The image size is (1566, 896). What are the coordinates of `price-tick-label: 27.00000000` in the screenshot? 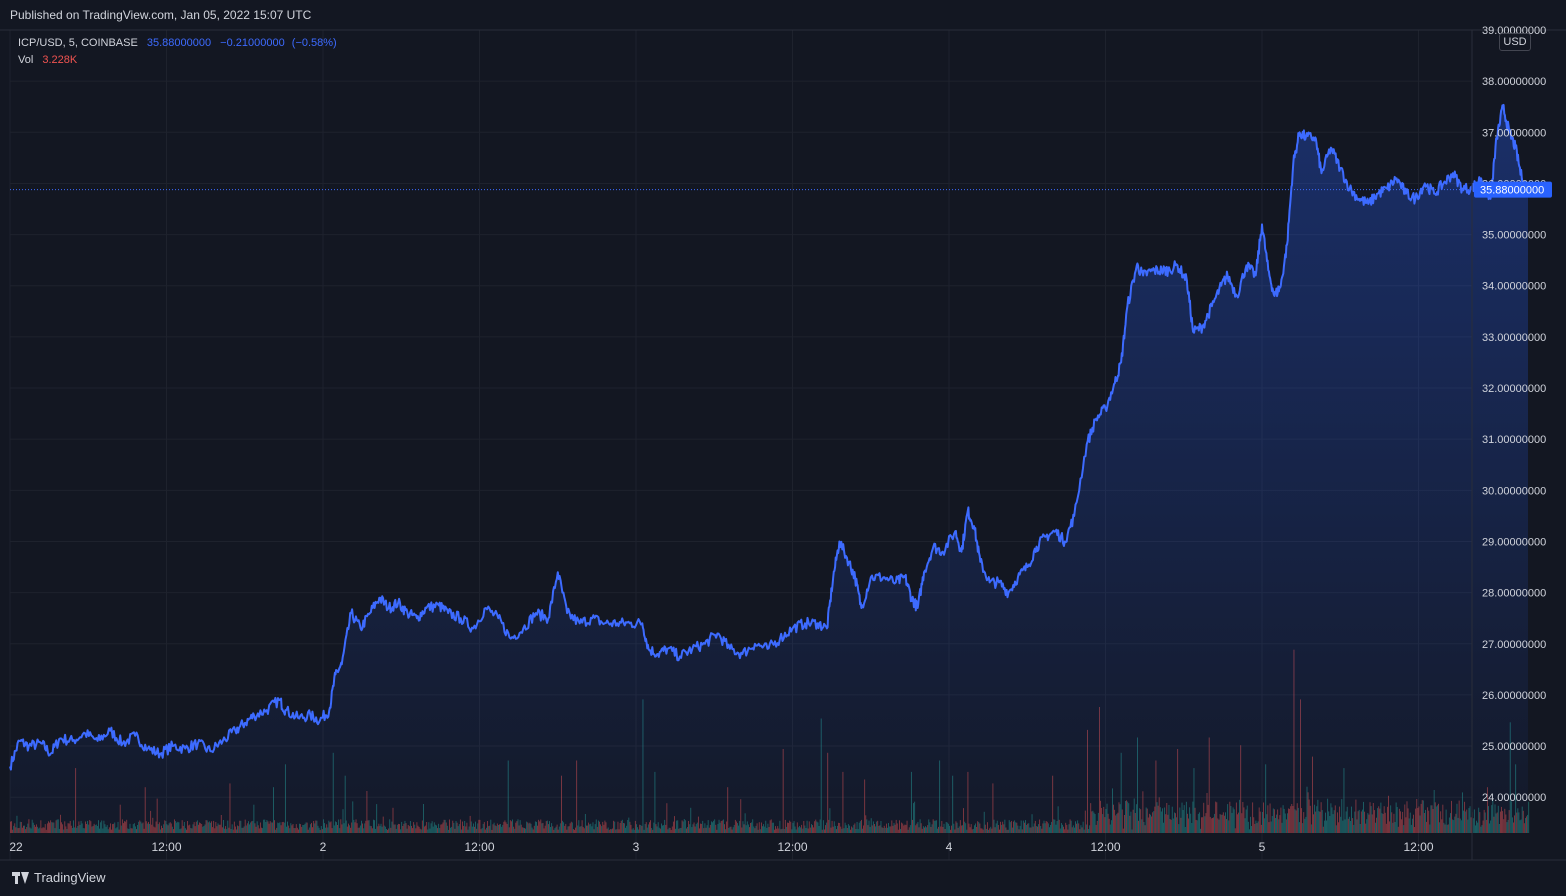 It's located at (1514, 645).